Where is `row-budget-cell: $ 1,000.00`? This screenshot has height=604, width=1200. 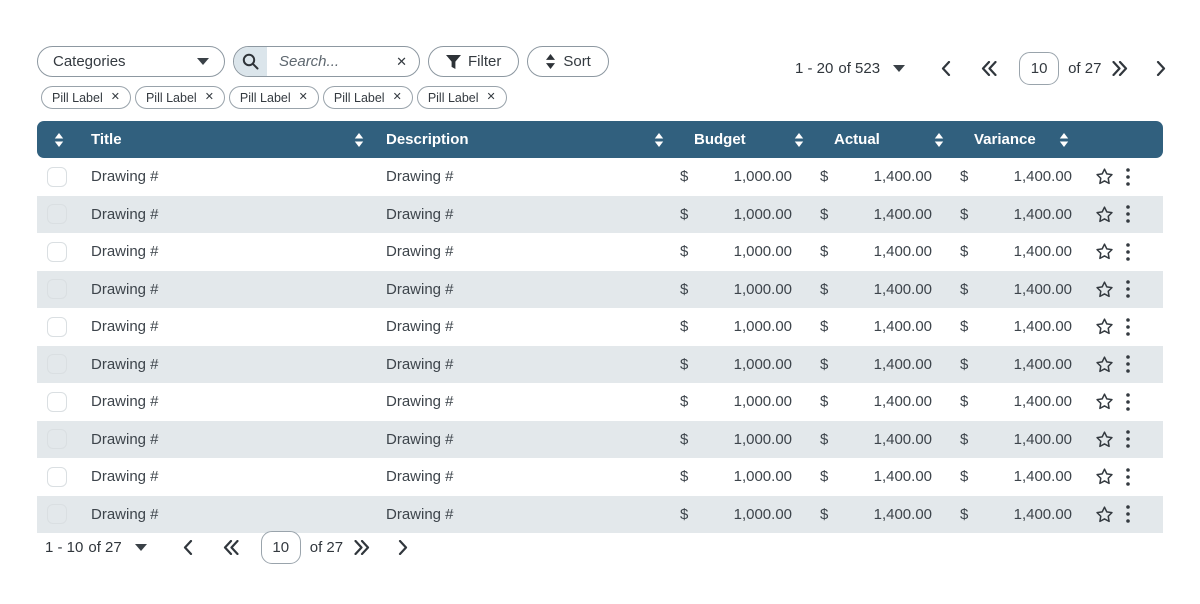
row-budget-cell: $ 1,000.00 is located at coordinates (730, 365).